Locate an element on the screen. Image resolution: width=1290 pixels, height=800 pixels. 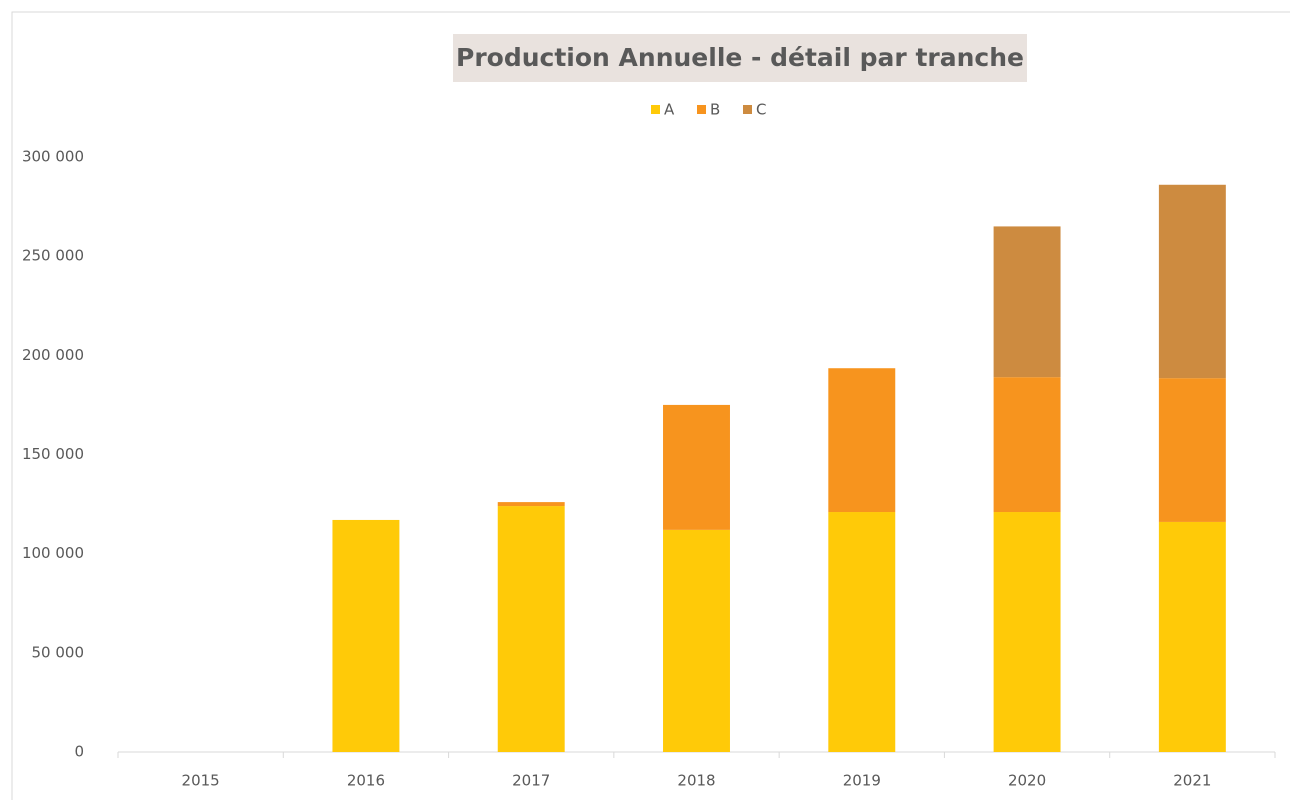
x-tick-label: 2015 is located at coordinates (201, 781).